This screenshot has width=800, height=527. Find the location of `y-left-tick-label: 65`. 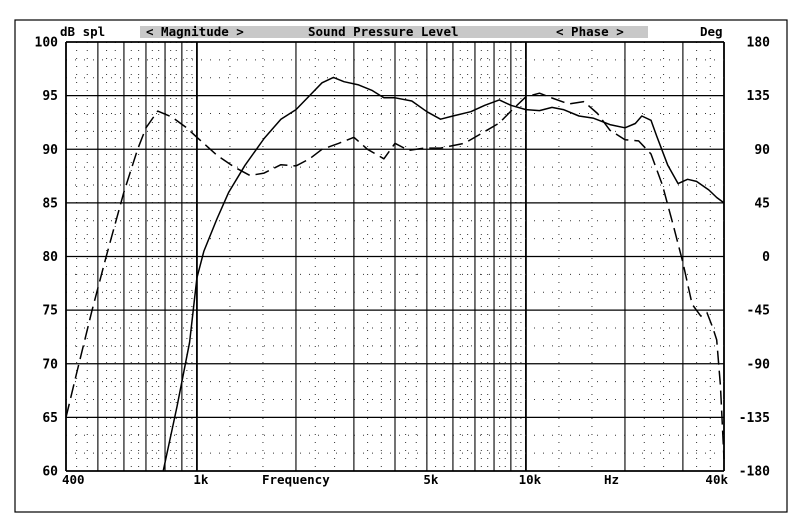

y-left-tick-label: 65 is located at coordinates (50, 418).